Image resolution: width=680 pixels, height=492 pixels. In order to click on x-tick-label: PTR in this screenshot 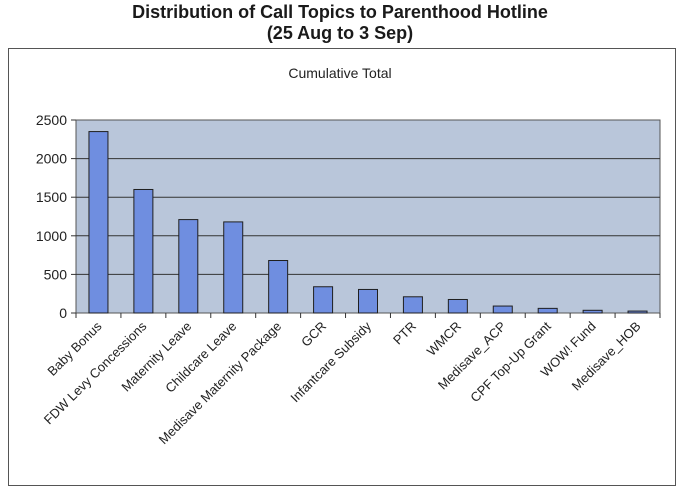, I will do `click(404, 333)`.